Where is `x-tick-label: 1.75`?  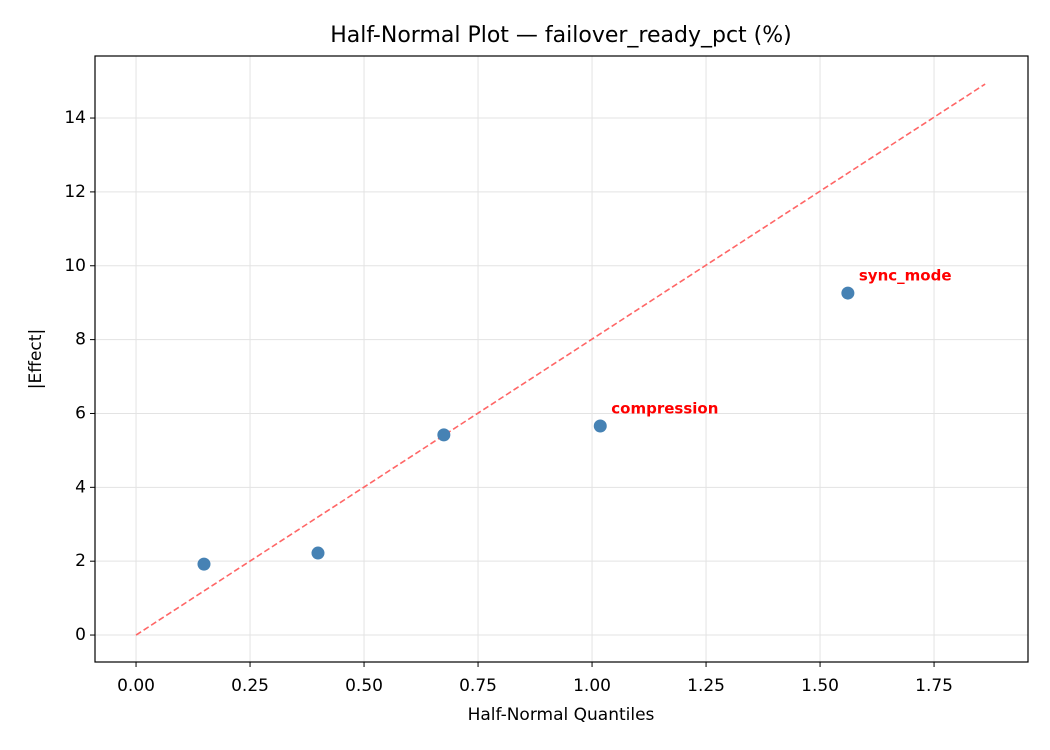
x-tick-label: 1.75 is located at coordinates (934, 686).